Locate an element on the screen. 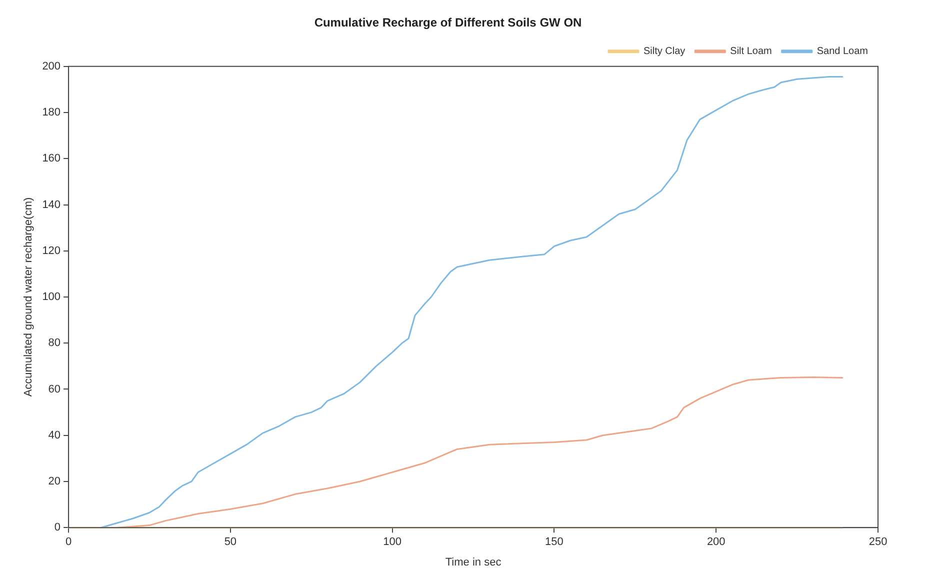  legend-label: Silty Clay is located at coordinates (664, 52).